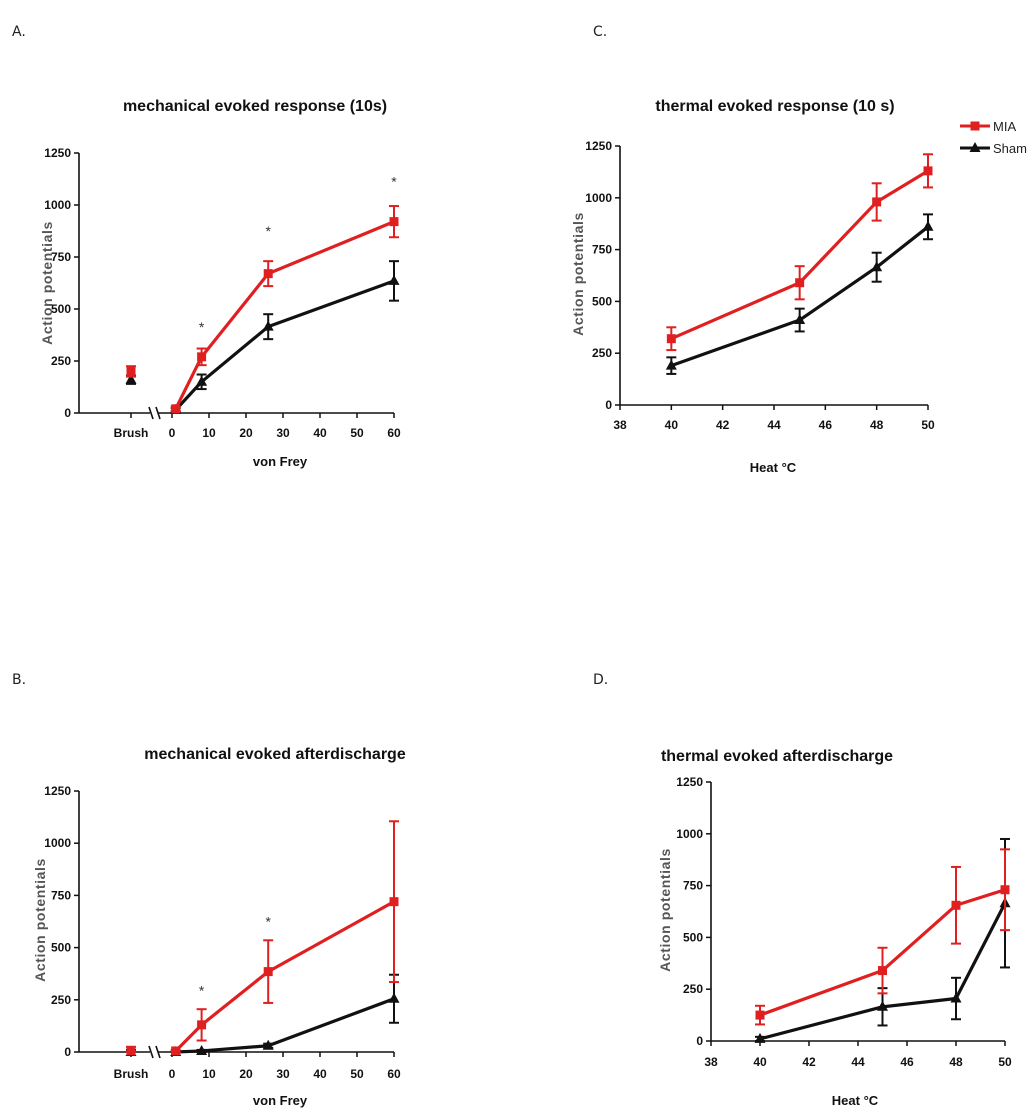 Image resolution: width=1032 pixels, height=1112 pixels. Describe the element at coordinates (209, 1074) in the screenshot. I see `x-tick-label: 10` at that location.